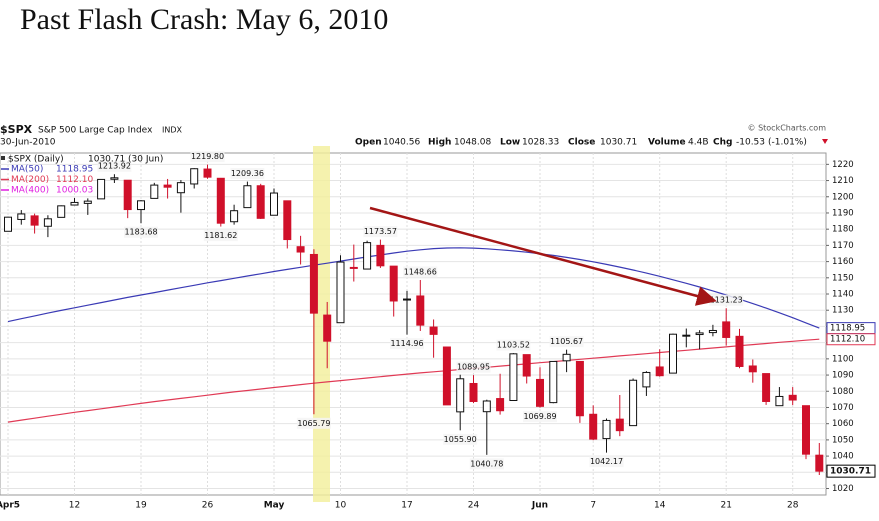 This screenshot has height=521, width=879. I want to click on high-label: High, so click(439, 143).